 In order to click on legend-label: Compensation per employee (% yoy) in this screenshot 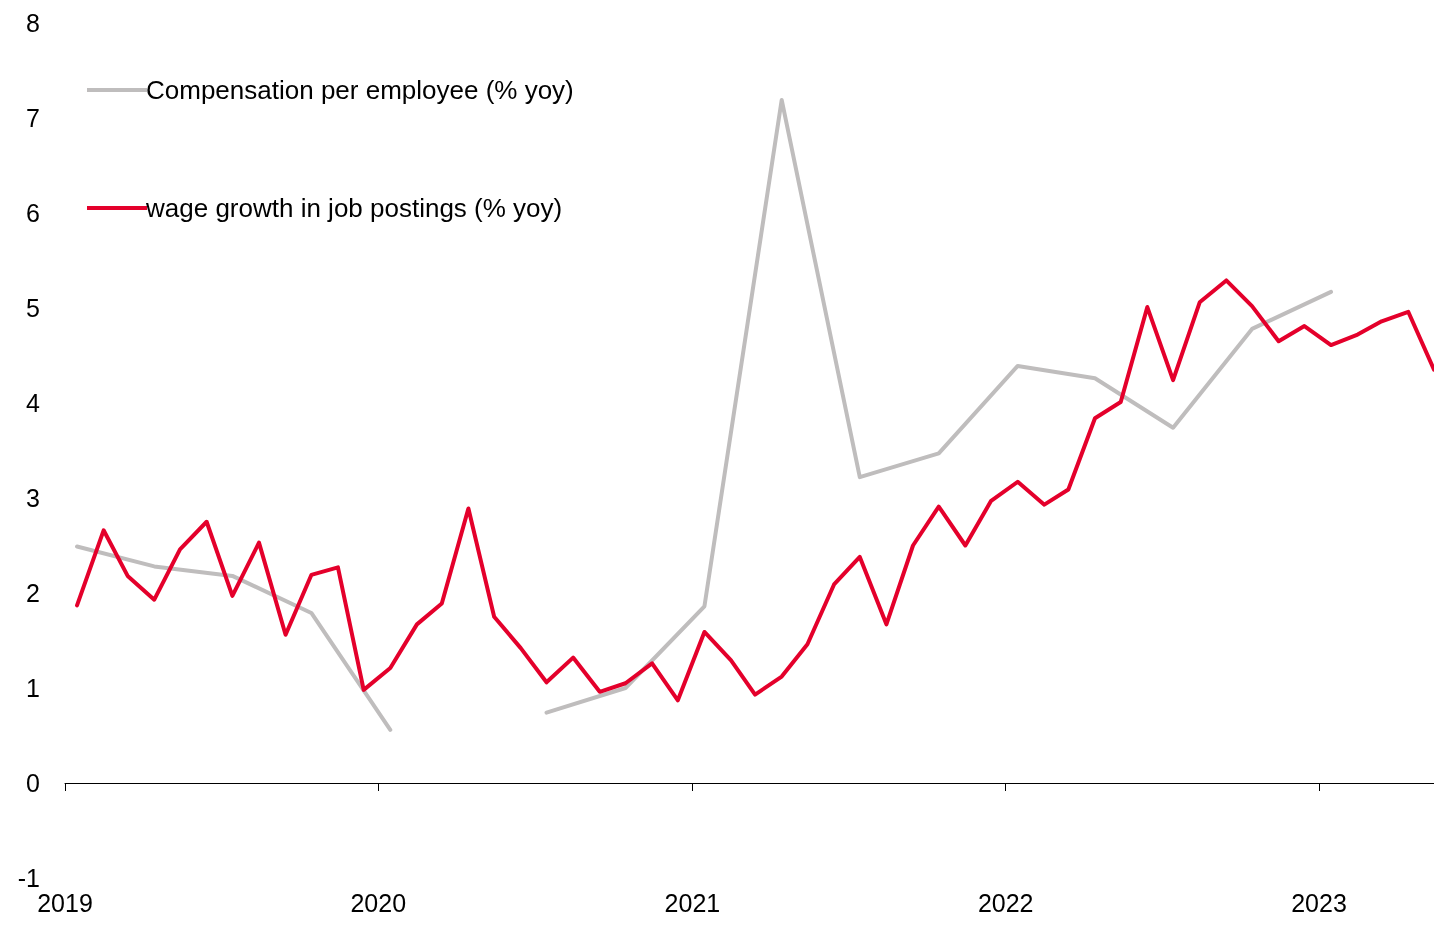, I will do `click(360, 90)`.